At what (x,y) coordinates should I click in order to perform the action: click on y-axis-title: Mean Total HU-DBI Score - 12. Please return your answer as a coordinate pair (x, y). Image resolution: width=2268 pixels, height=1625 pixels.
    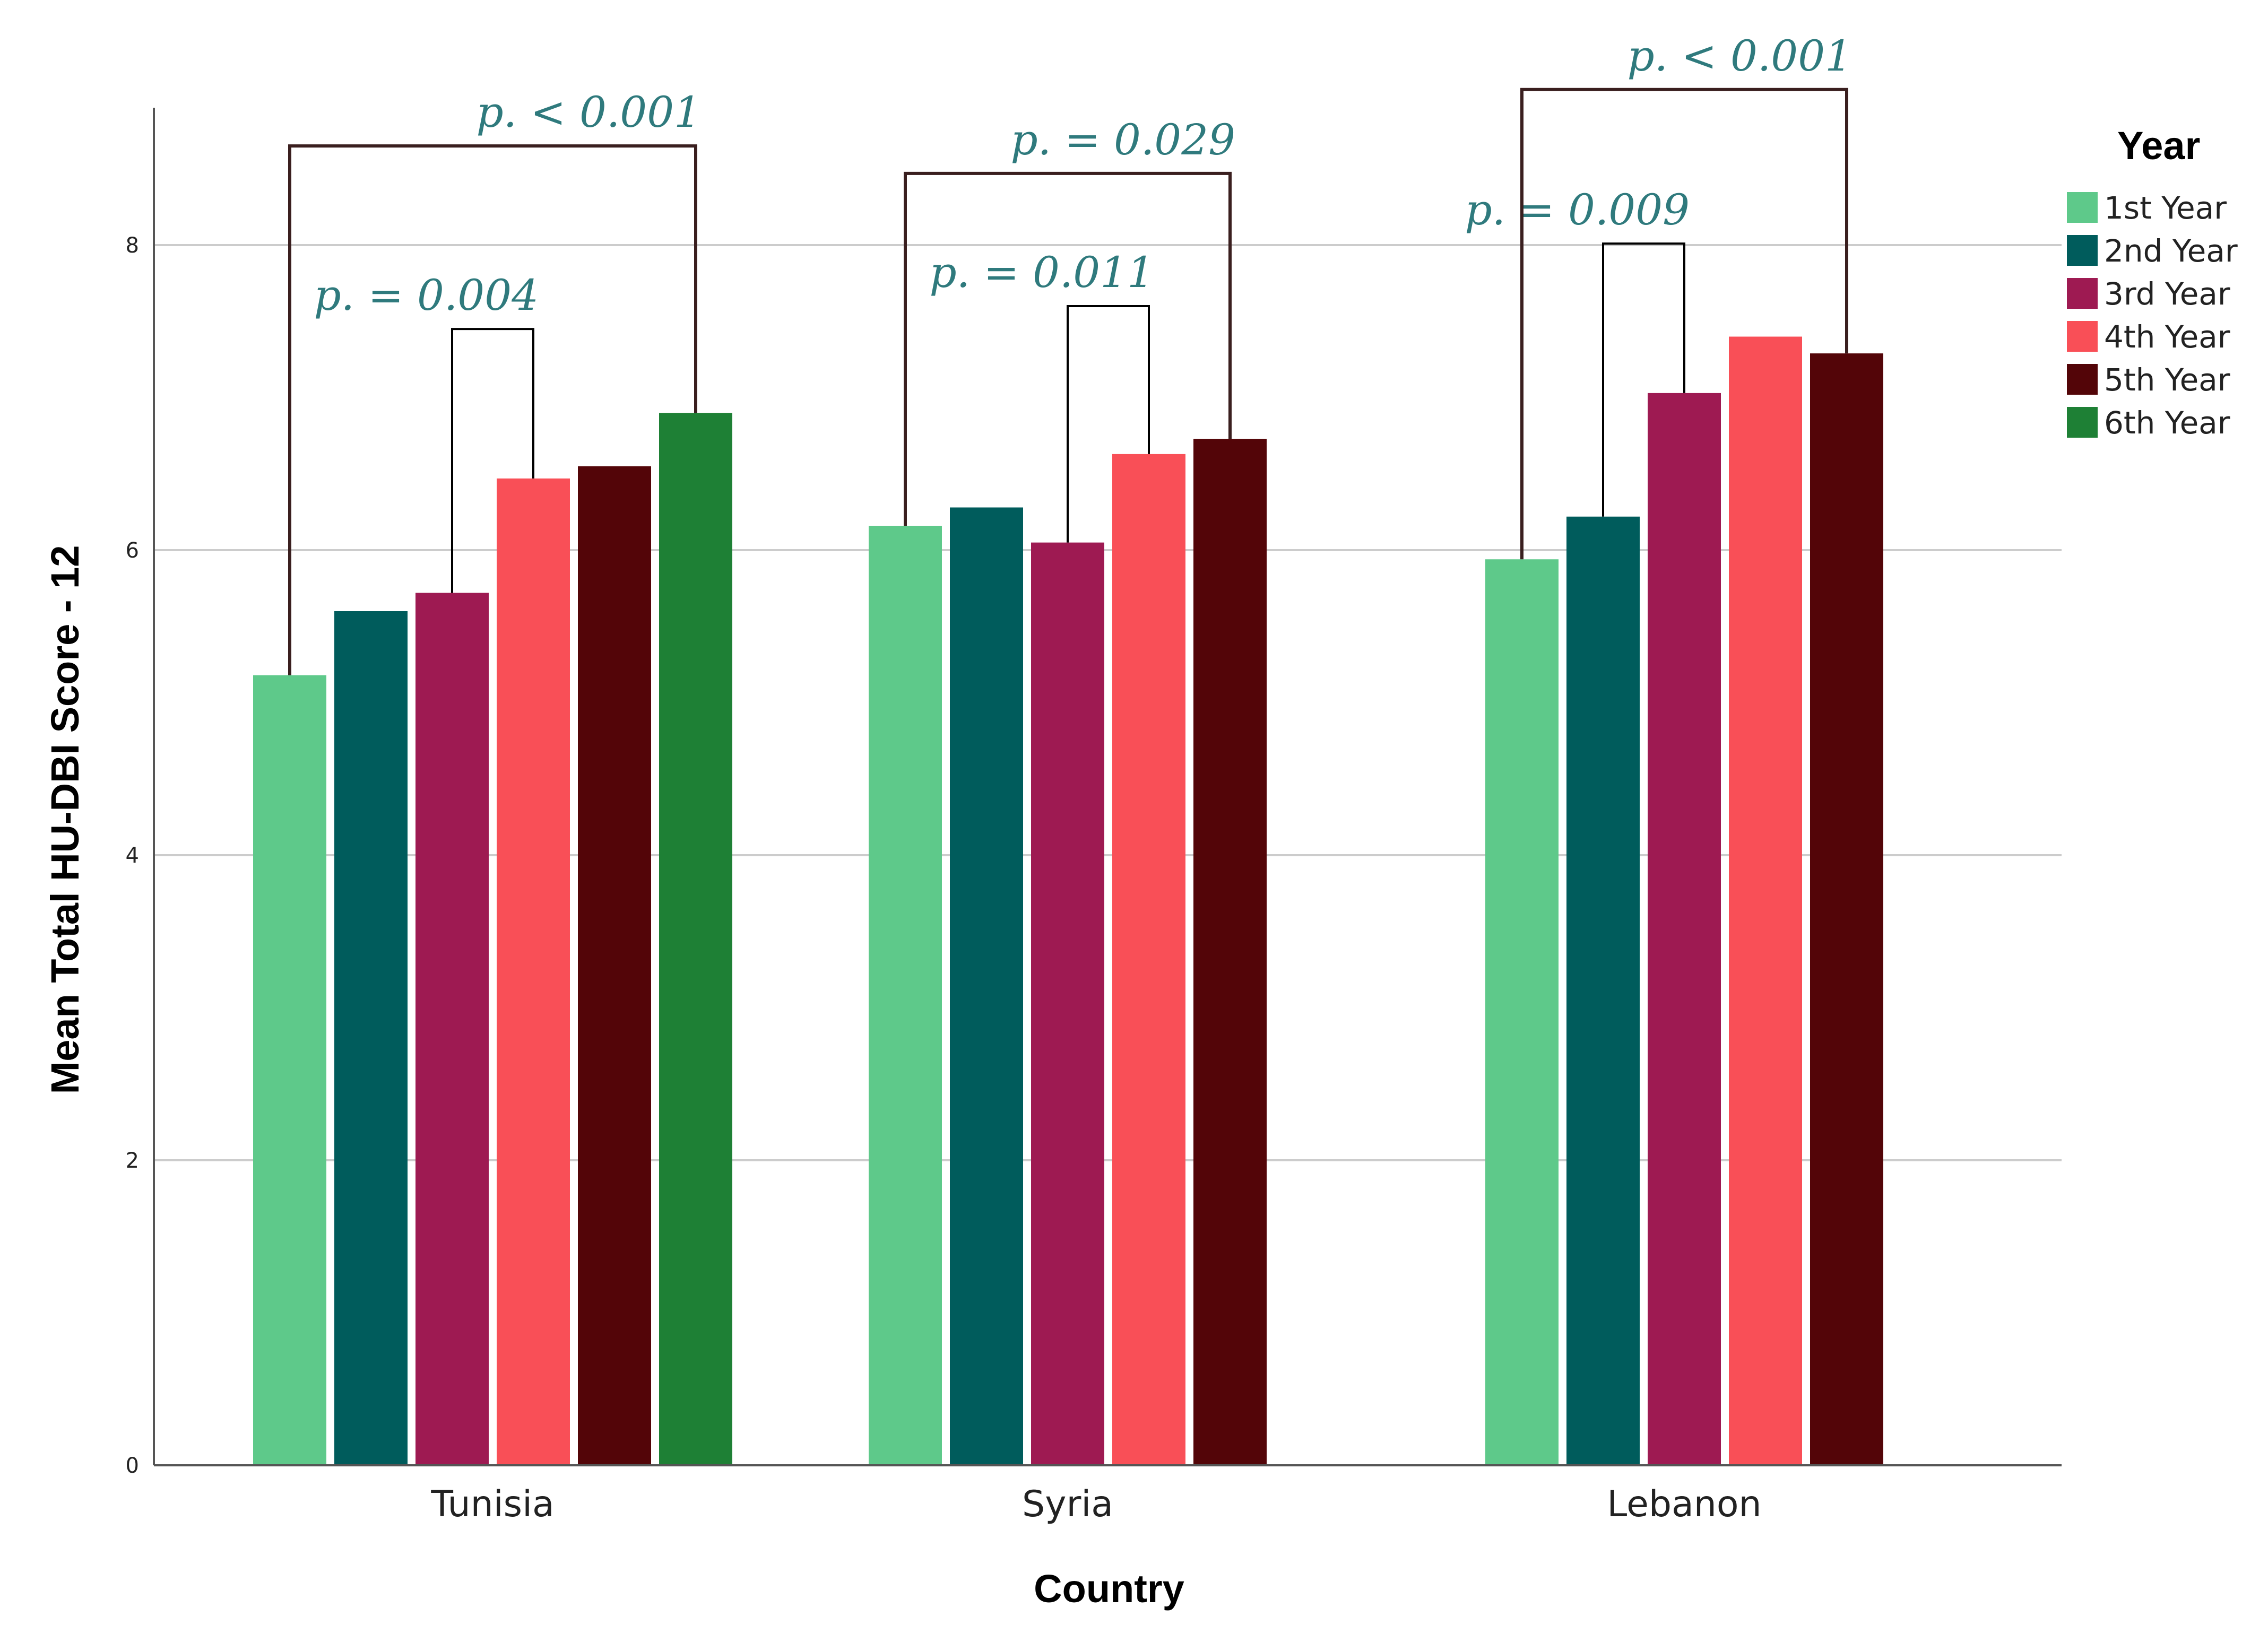
    Looking at the image, I should click on (65, 820).